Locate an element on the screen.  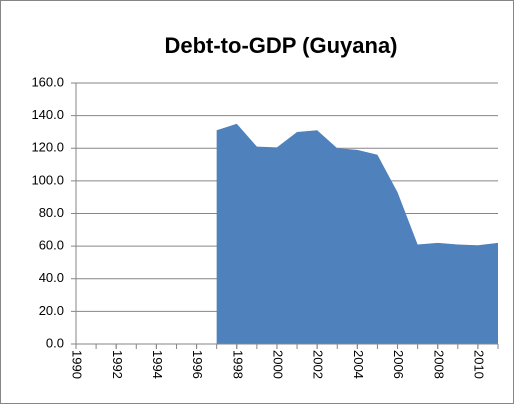
y-tick-label: 120.0 is located at coordinates (47, 147).